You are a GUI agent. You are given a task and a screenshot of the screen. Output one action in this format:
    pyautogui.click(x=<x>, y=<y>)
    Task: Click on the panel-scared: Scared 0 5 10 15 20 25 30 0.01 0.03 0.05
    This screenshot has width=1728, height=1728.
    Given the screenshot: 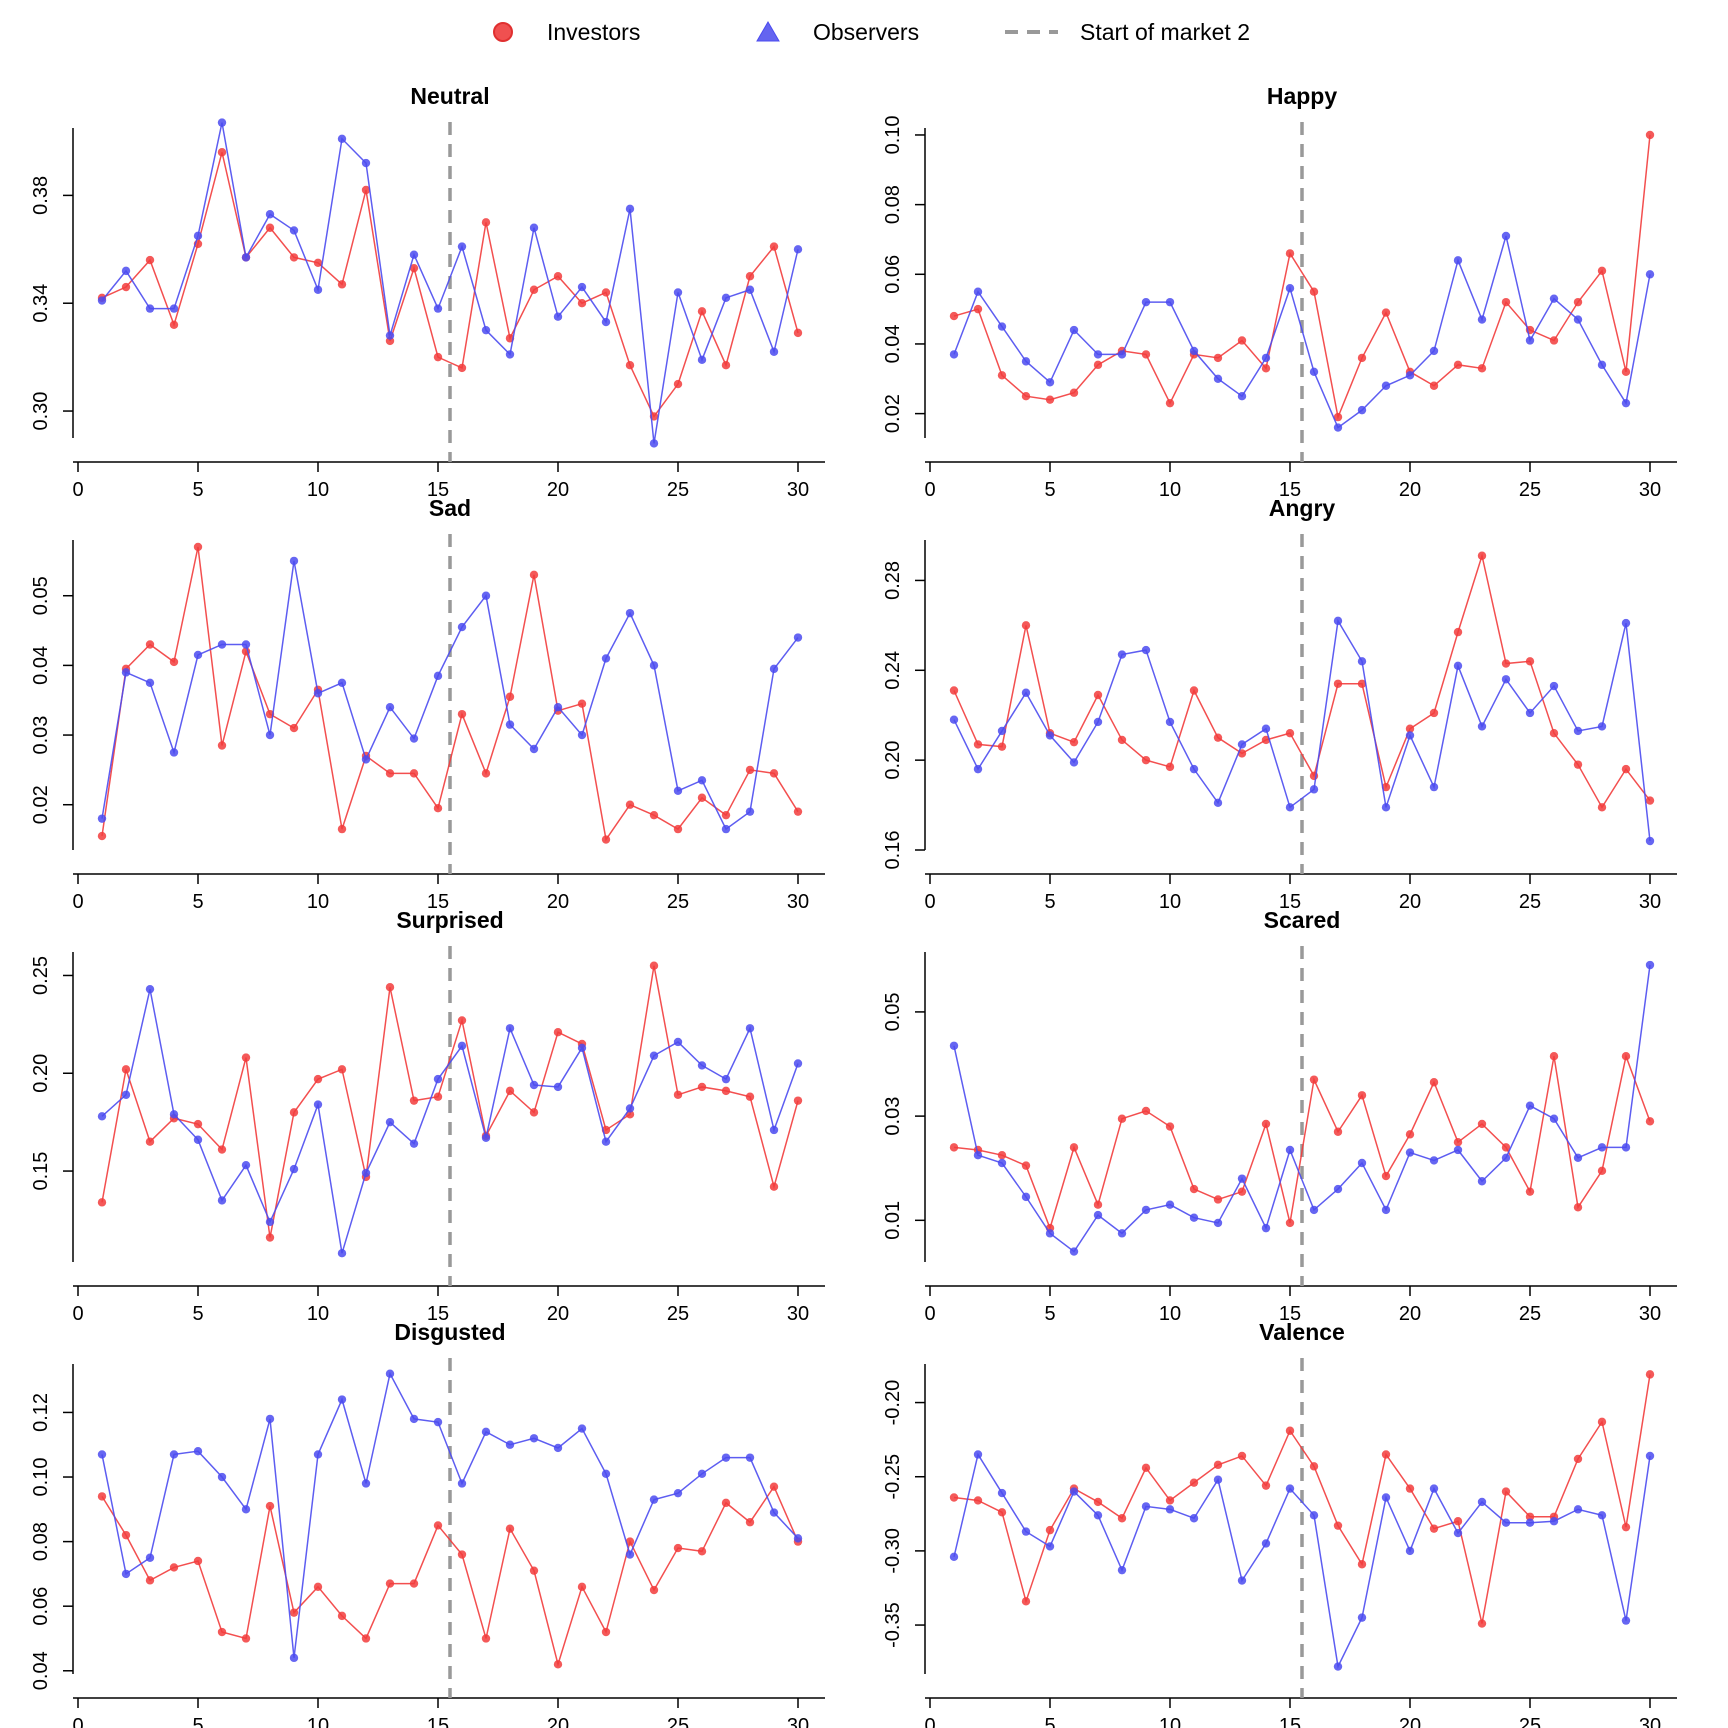 What is the action you would take?
    pyautogui.click(x=1279, y=1116)
    